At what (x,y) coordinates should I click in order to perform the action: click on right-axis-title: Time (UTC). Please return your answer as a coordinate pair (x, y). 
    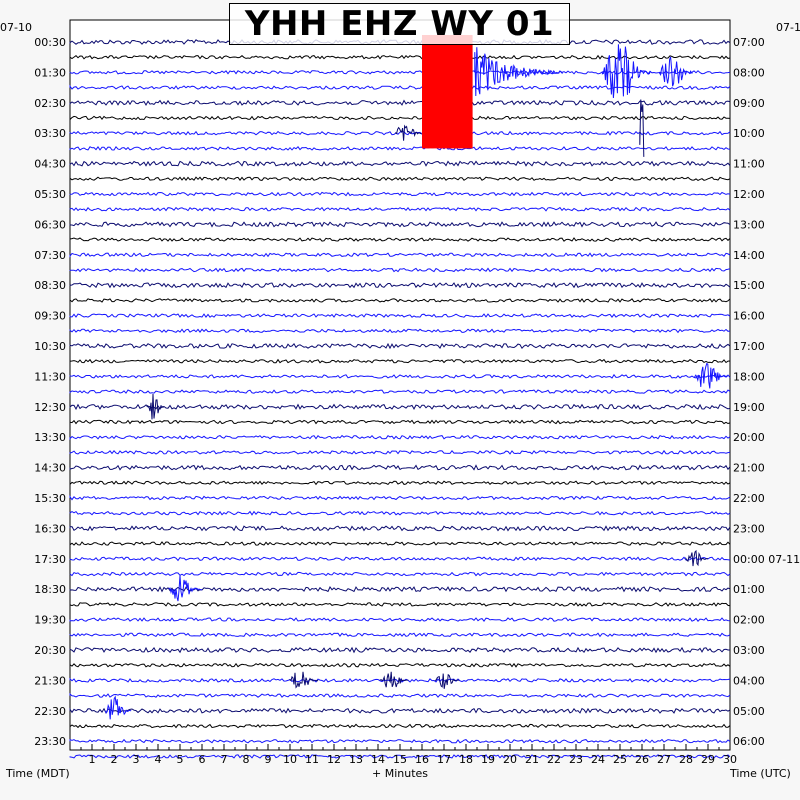
    Looking at the image, I should click on (760, 773).